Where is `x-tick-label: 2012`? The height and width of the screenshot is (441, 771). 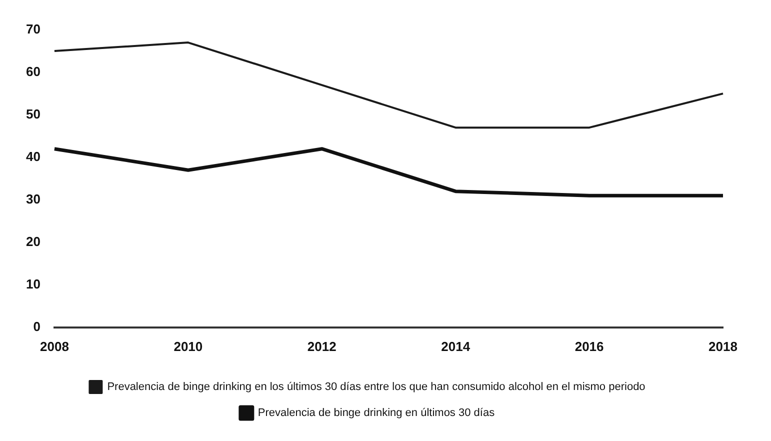
x-tick-label: 2012 is located at coordinates (321, 346).